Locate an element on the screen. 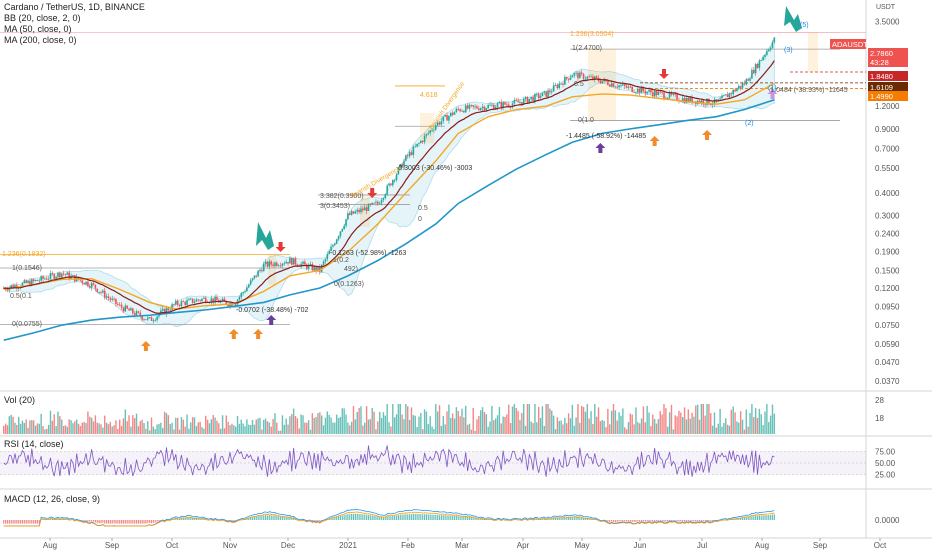  macd-pane: 0.0000 is located at coordinates (451, 517).